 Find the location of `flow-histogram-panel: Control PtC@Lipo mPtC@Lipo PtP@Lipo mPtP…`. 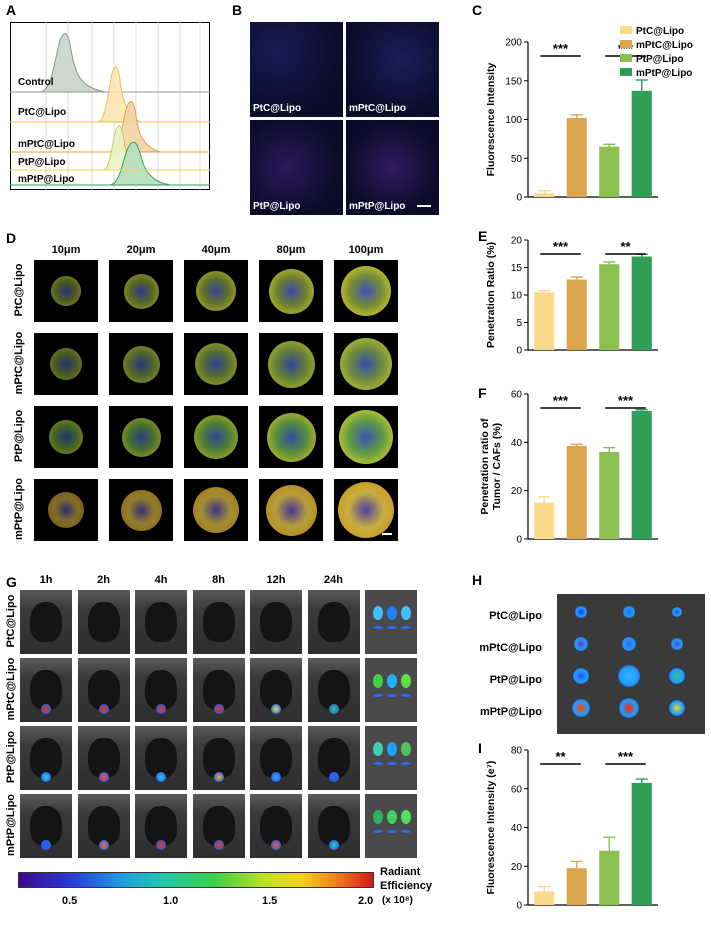

flow-histogram-panel: Control PtC@Lipo mPtC@Lipo PtP@Lipo mPtP… is located at coordinates (110, 106).